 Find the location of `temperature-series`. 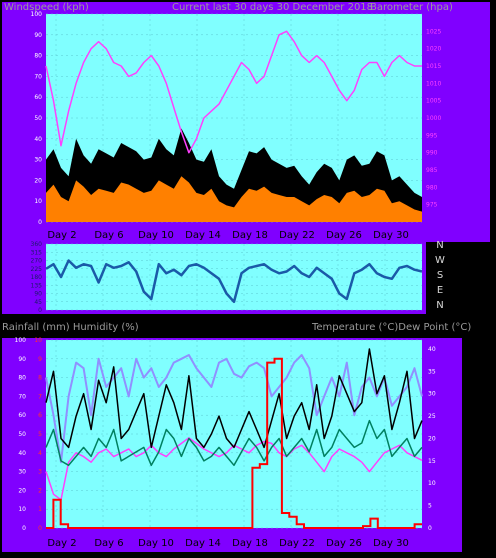

temperature-series is located at coordinates (234, 398).